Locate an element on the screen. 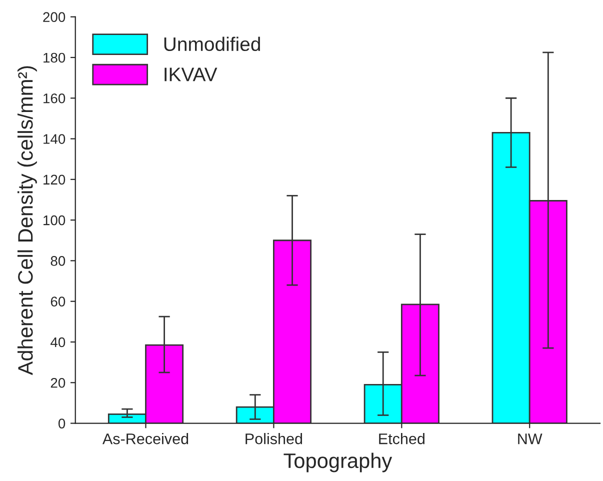 The width and height of the screenshot is (603, 481). x-tick-label: NW is located at coordinates (530, 439).